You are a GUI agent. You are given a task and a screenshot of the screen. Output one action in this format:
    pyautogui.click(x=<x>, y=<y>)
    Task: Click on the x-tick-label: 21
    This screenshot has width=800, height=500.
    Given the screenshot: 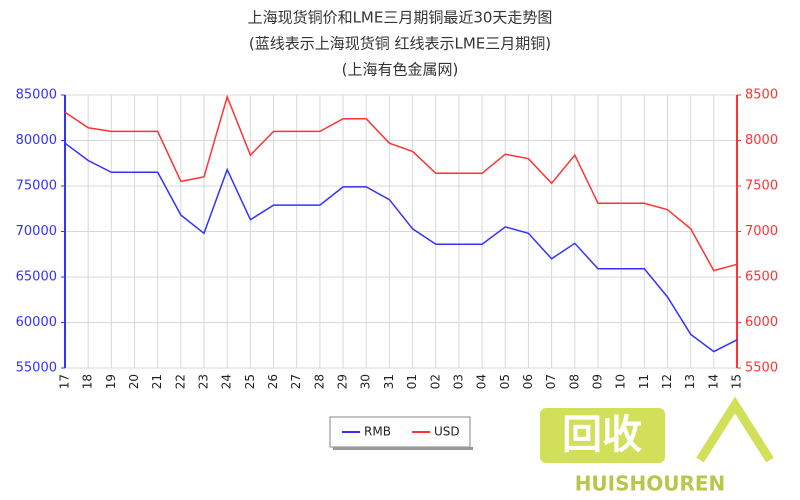 What is the action you would take?
    pyautogui.click(x=157, y=381)
    